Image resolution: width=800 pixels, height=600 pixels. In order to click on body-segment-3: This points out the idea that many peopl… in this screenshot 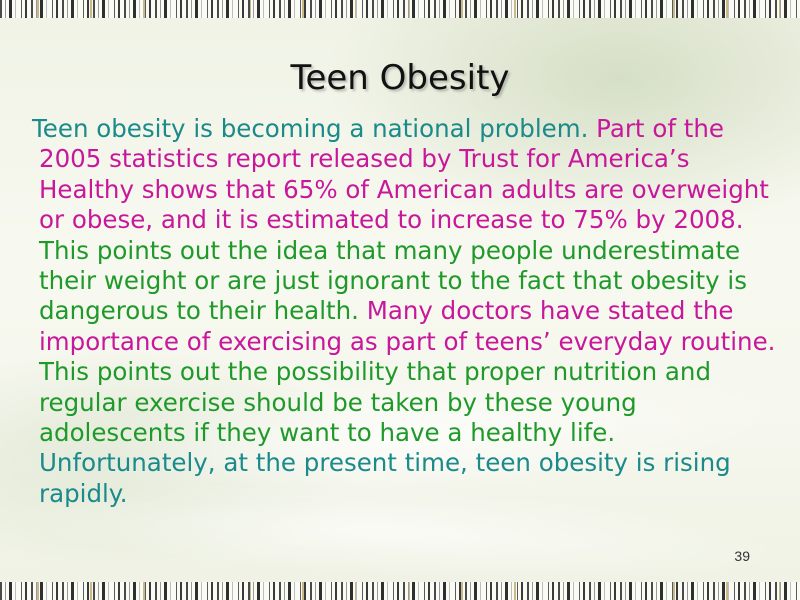, I will do `click(393, 280)`.